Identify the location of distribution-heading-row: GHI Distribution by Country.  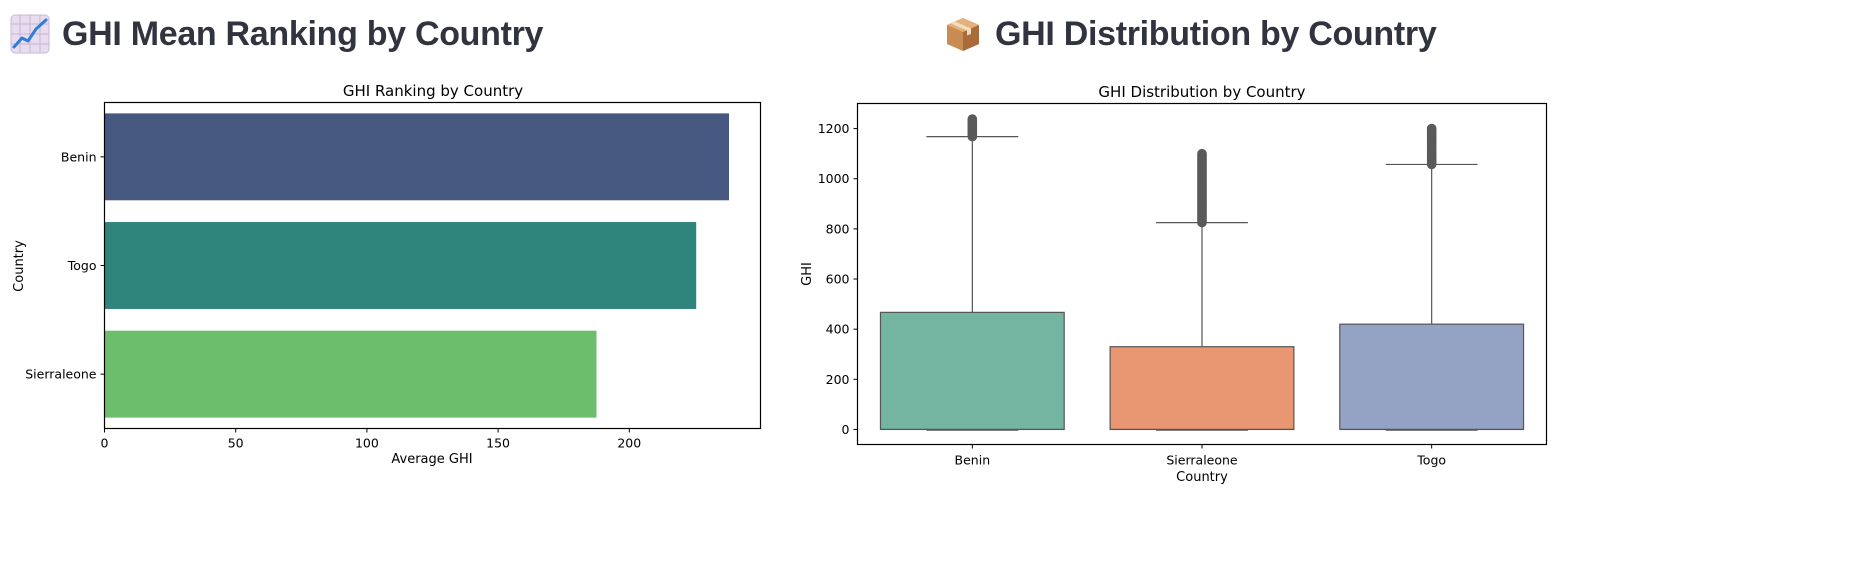
(1190, 34).